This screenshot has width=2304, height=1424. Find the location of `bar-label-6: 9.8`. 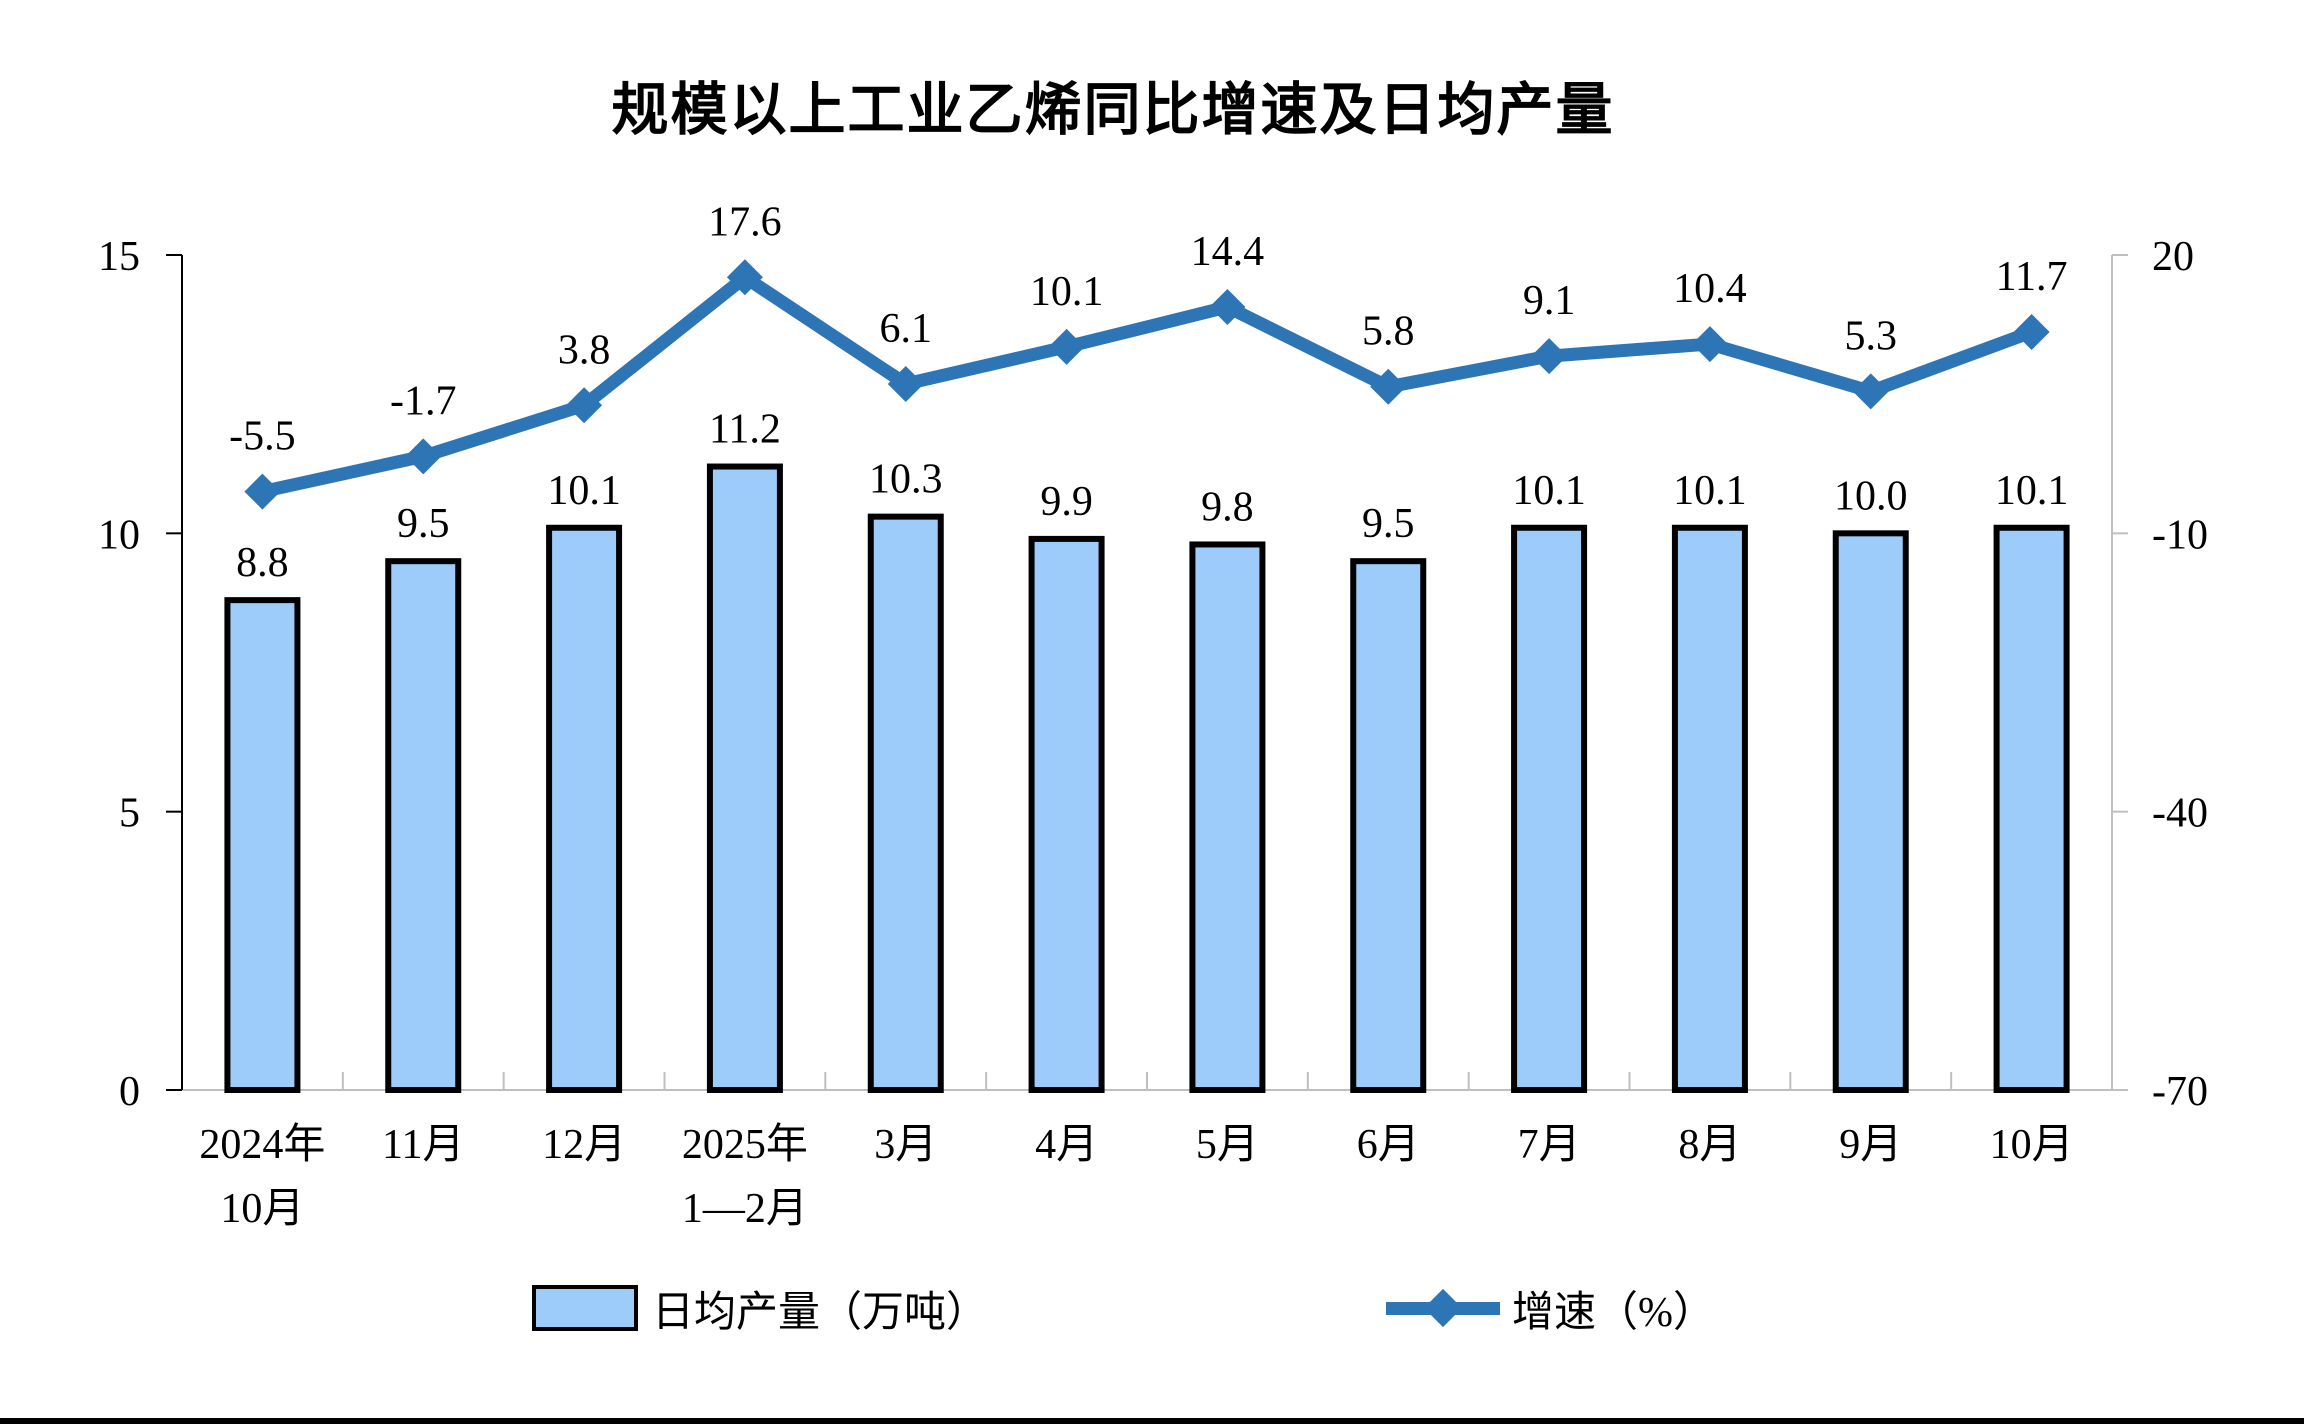

bar-label-6: 9.8 is located at coordinates (1227, 507).